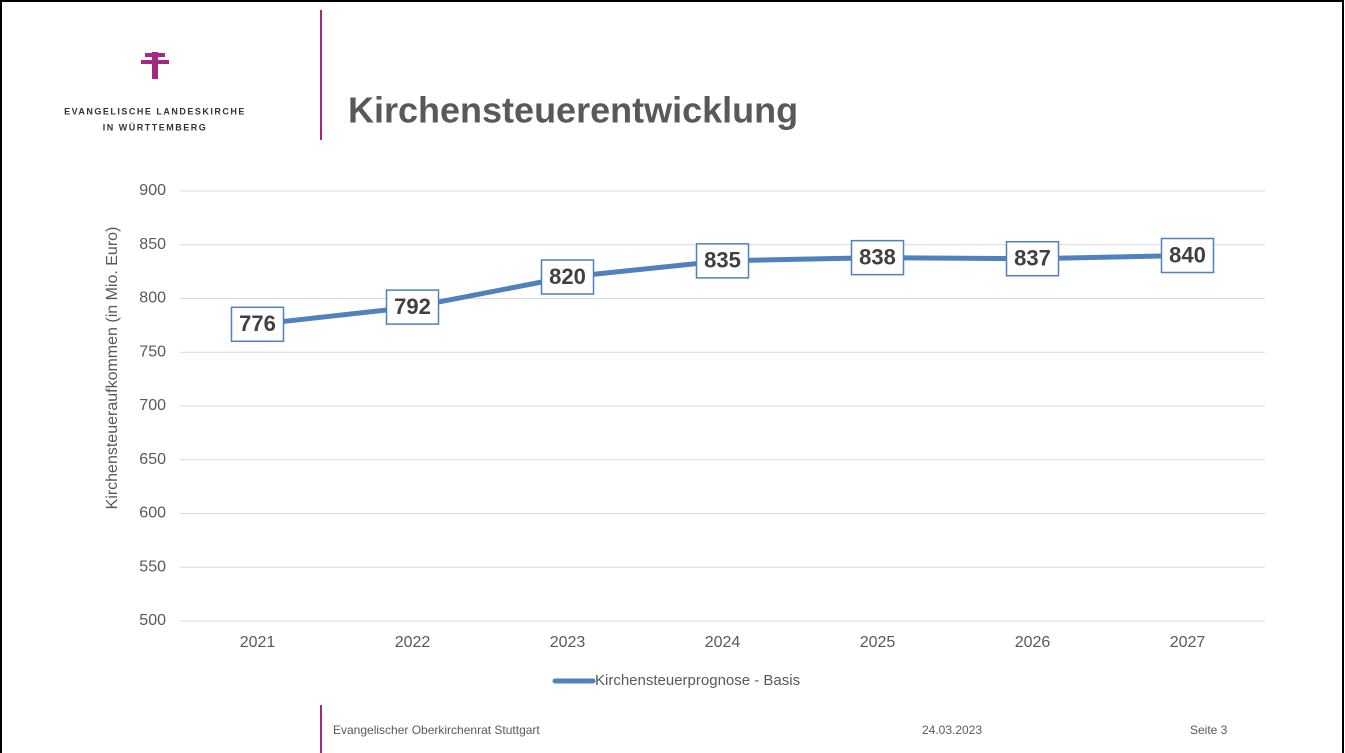 The height and width of the screenshot is (753, 1345). I want to click on x-tick-label: 2027, so click(1188, 642).